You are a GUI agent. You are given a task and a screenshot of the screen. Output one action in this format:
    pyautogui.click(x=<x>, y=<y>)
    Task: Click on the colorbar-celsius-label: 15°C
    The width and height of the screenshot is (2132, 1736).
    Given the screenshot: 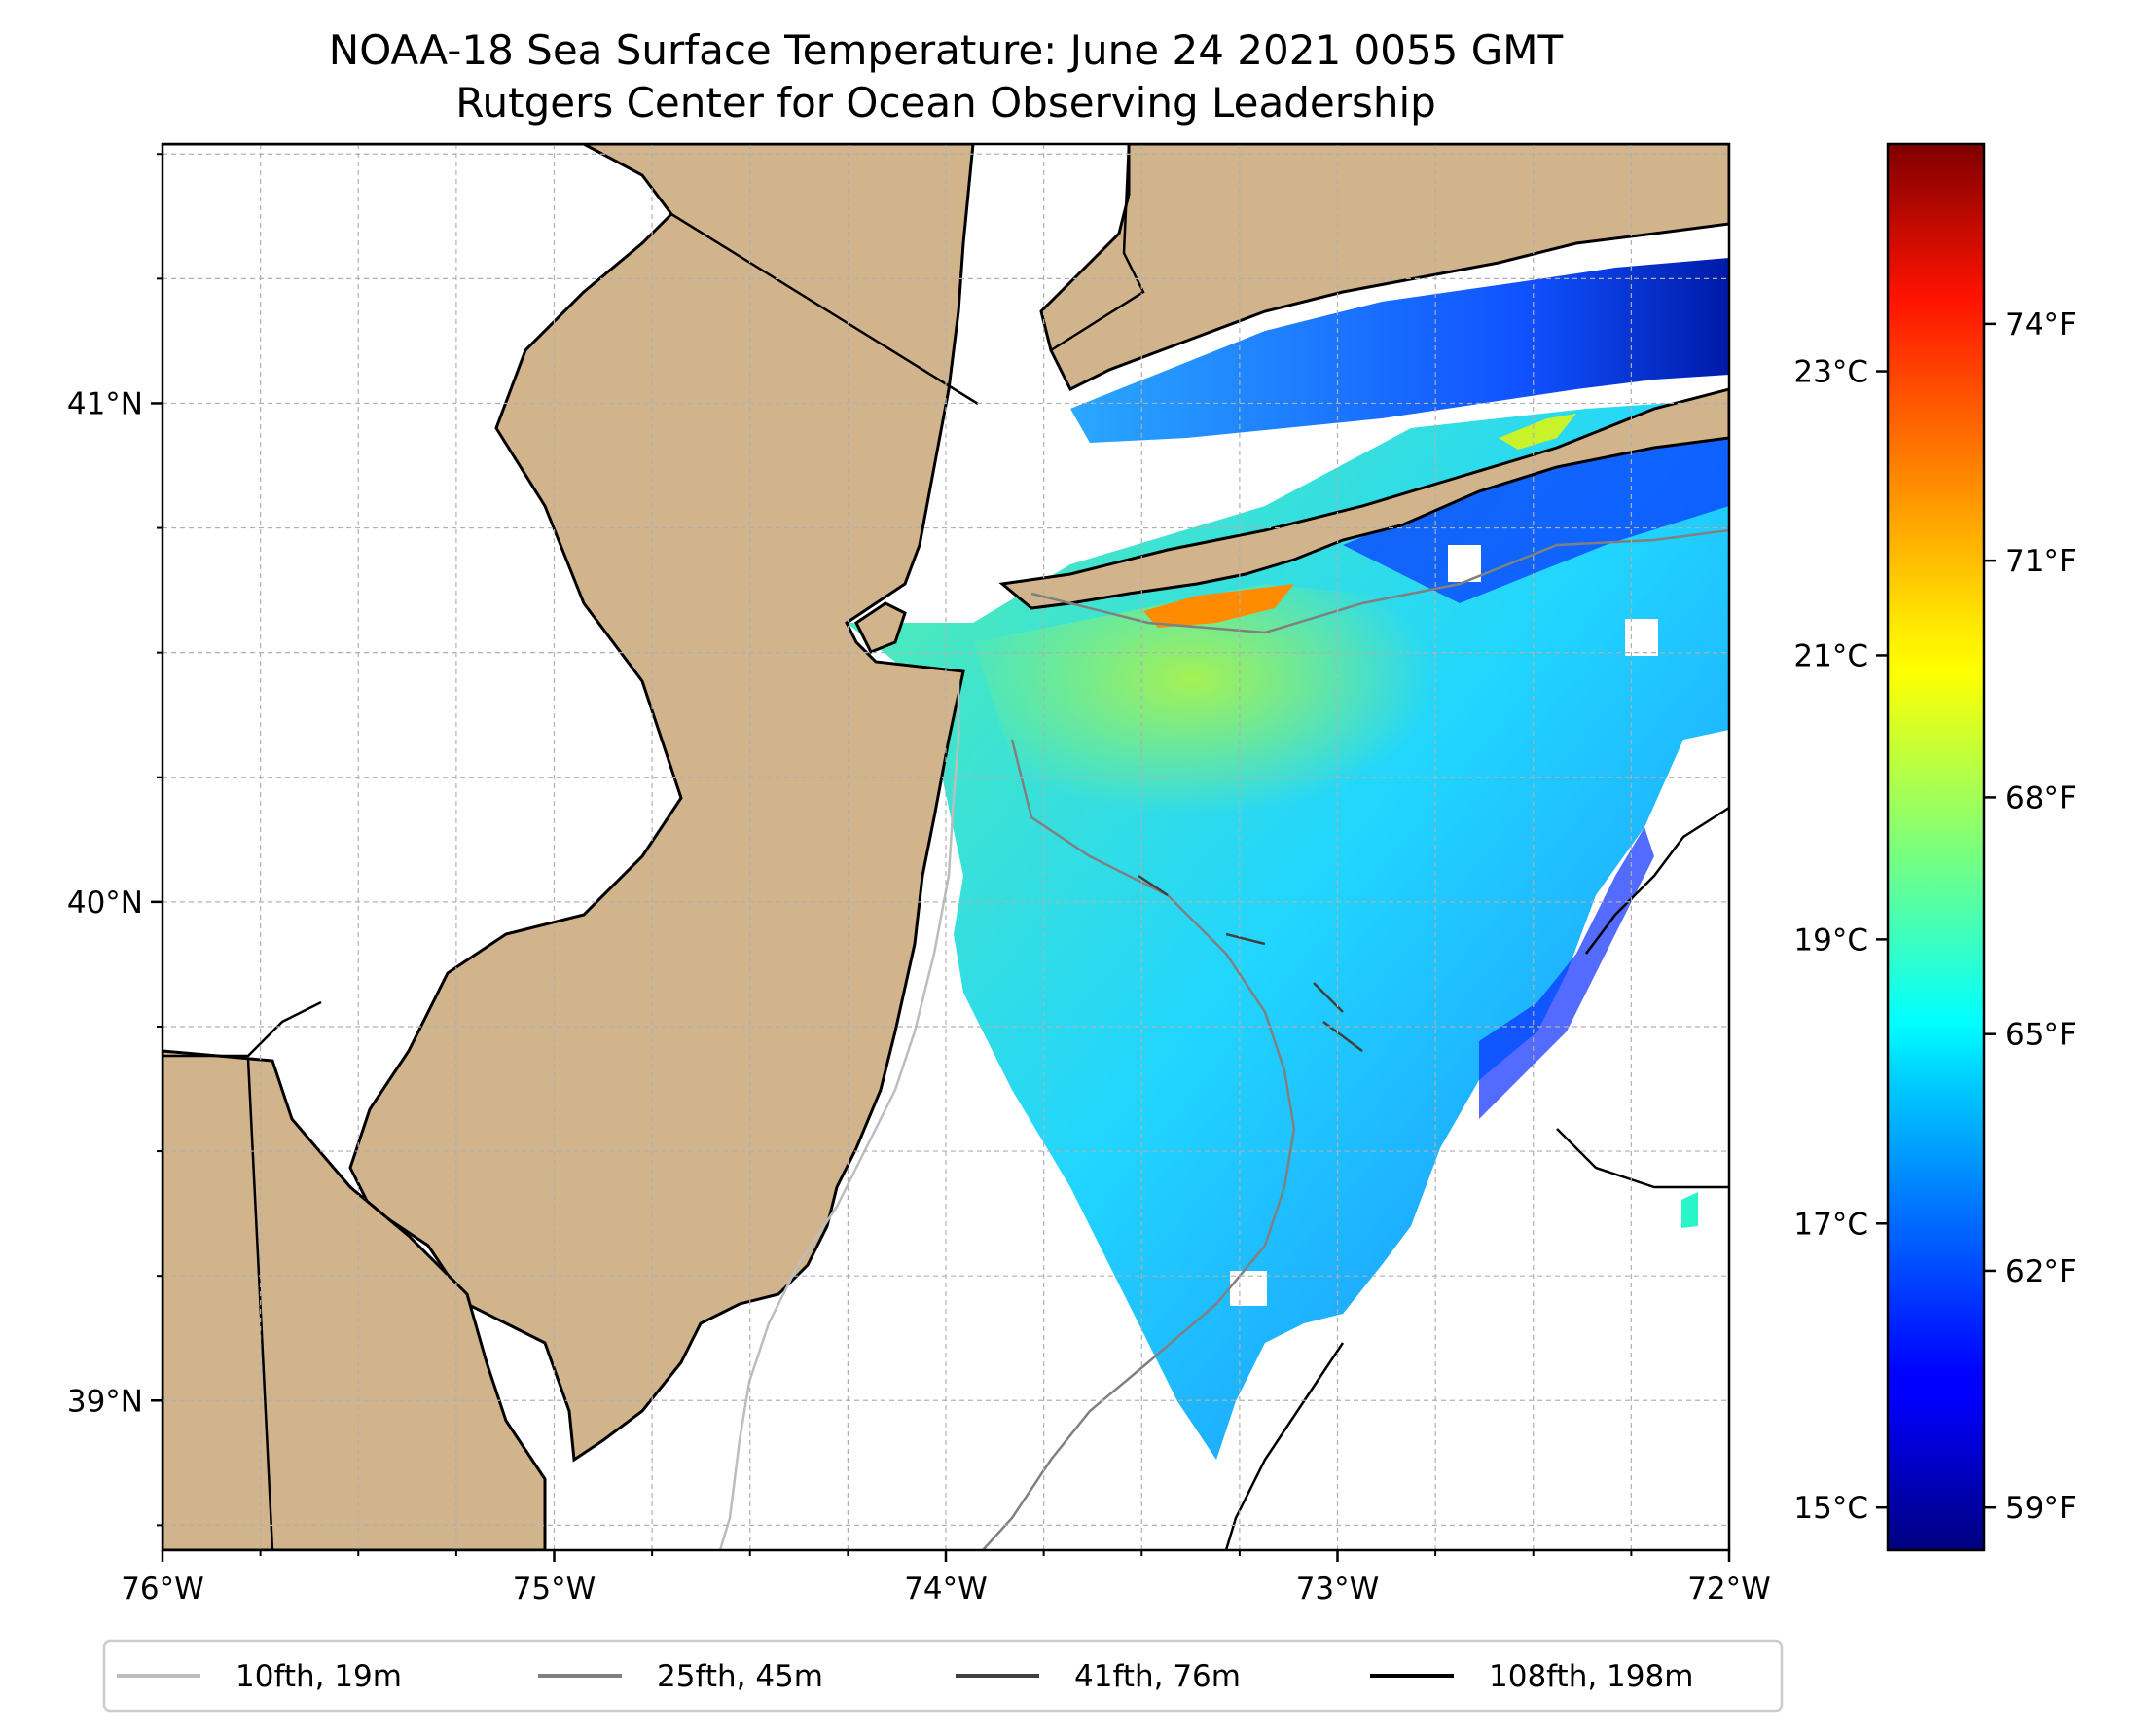 What is the action you would take?
    pyautogui.click(x=1831, y=1509)
    